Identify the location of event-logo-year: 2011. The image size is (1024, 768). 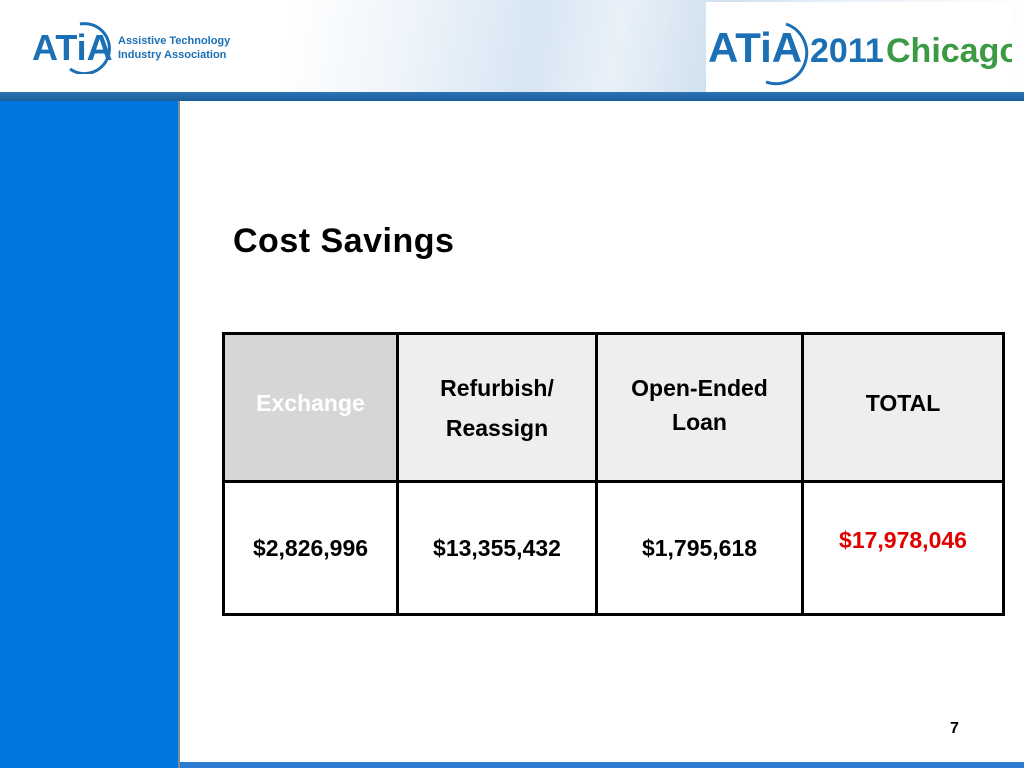
(847, 51).